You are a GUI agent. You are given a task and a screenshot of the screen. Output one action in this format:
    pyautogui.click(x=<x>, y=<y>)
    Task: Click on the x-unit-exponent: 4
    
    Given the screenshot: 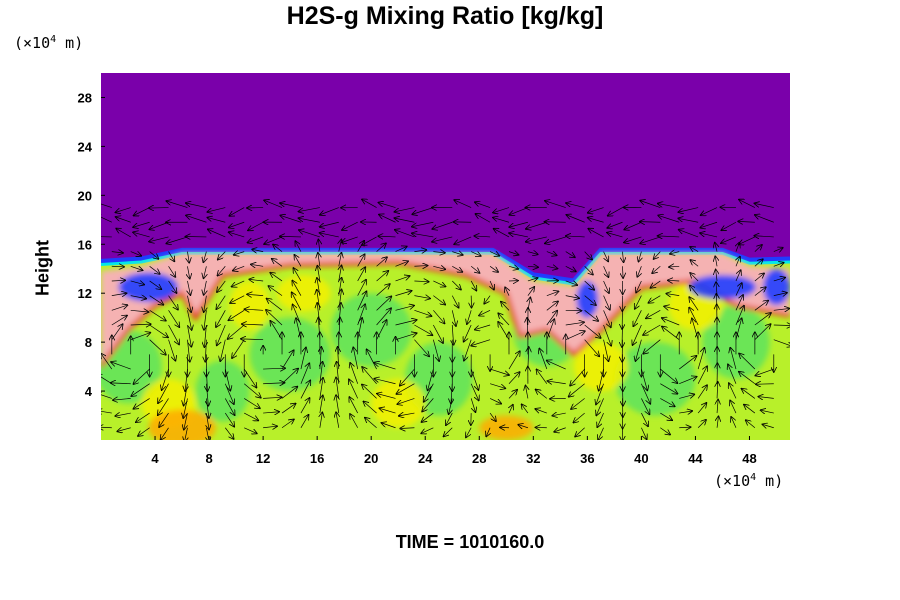 What is the action you would take?
    pyautogui.click(x=753, y=477)
    